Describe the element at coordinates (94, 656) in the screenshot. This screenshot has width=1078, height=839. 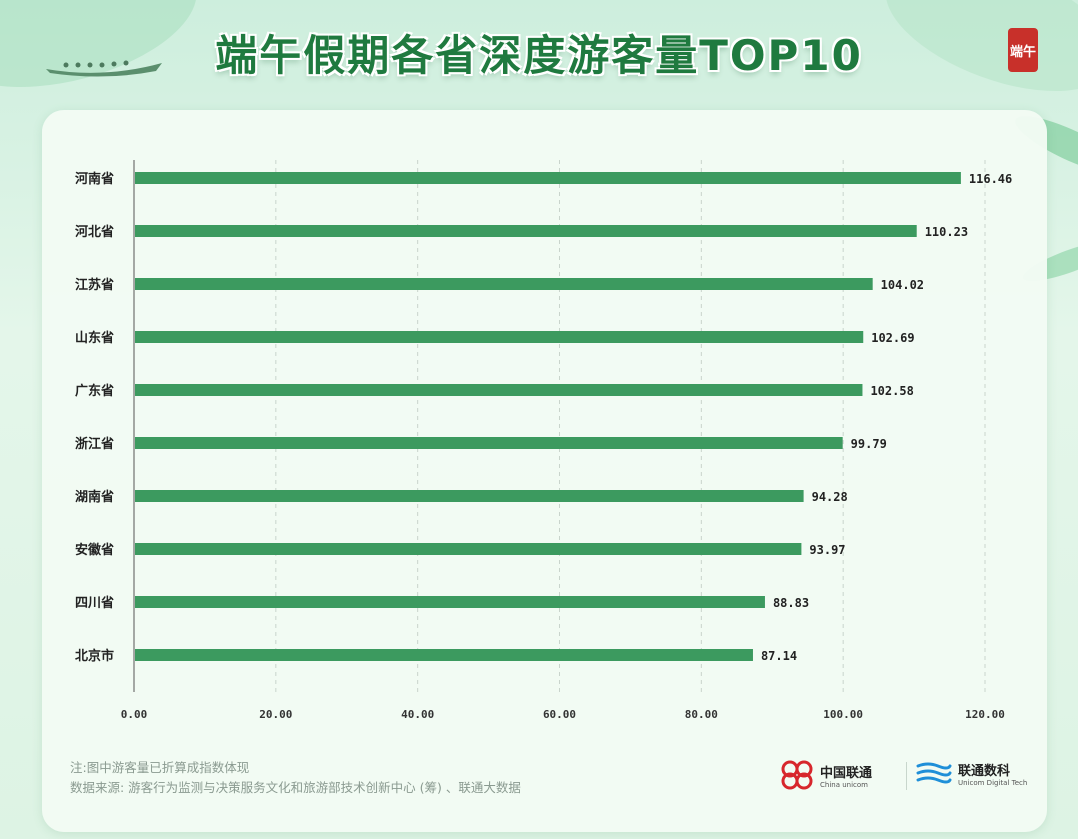
I see `category-label: 北京市` at that location.